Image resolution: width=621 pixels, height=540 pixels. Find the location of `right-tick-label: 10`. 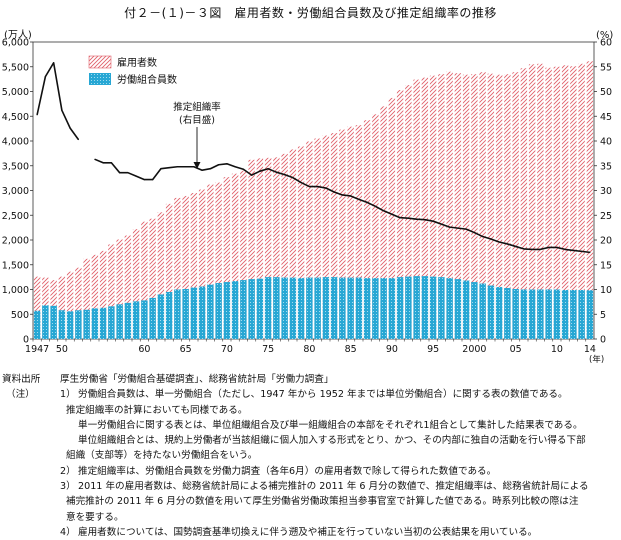

right-tick-label: 10 is located at coordinates (606, 290).